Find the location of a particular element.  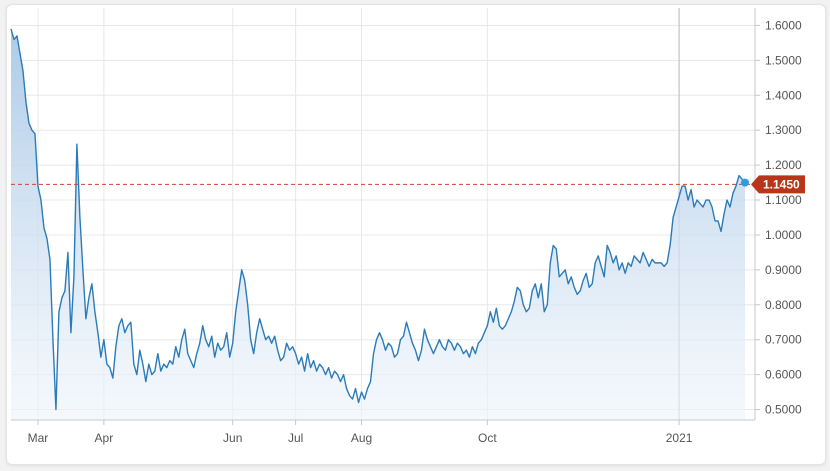

last-point-dot is located at coordinates (745, 182).